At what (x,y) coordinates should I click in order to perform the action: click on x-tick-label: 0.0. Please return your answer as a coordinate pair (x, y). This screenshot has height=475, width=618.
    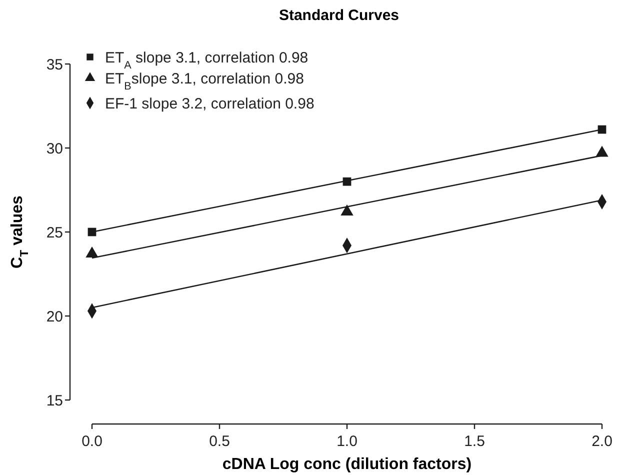
    Looking at the image, I should click on (92, 441).